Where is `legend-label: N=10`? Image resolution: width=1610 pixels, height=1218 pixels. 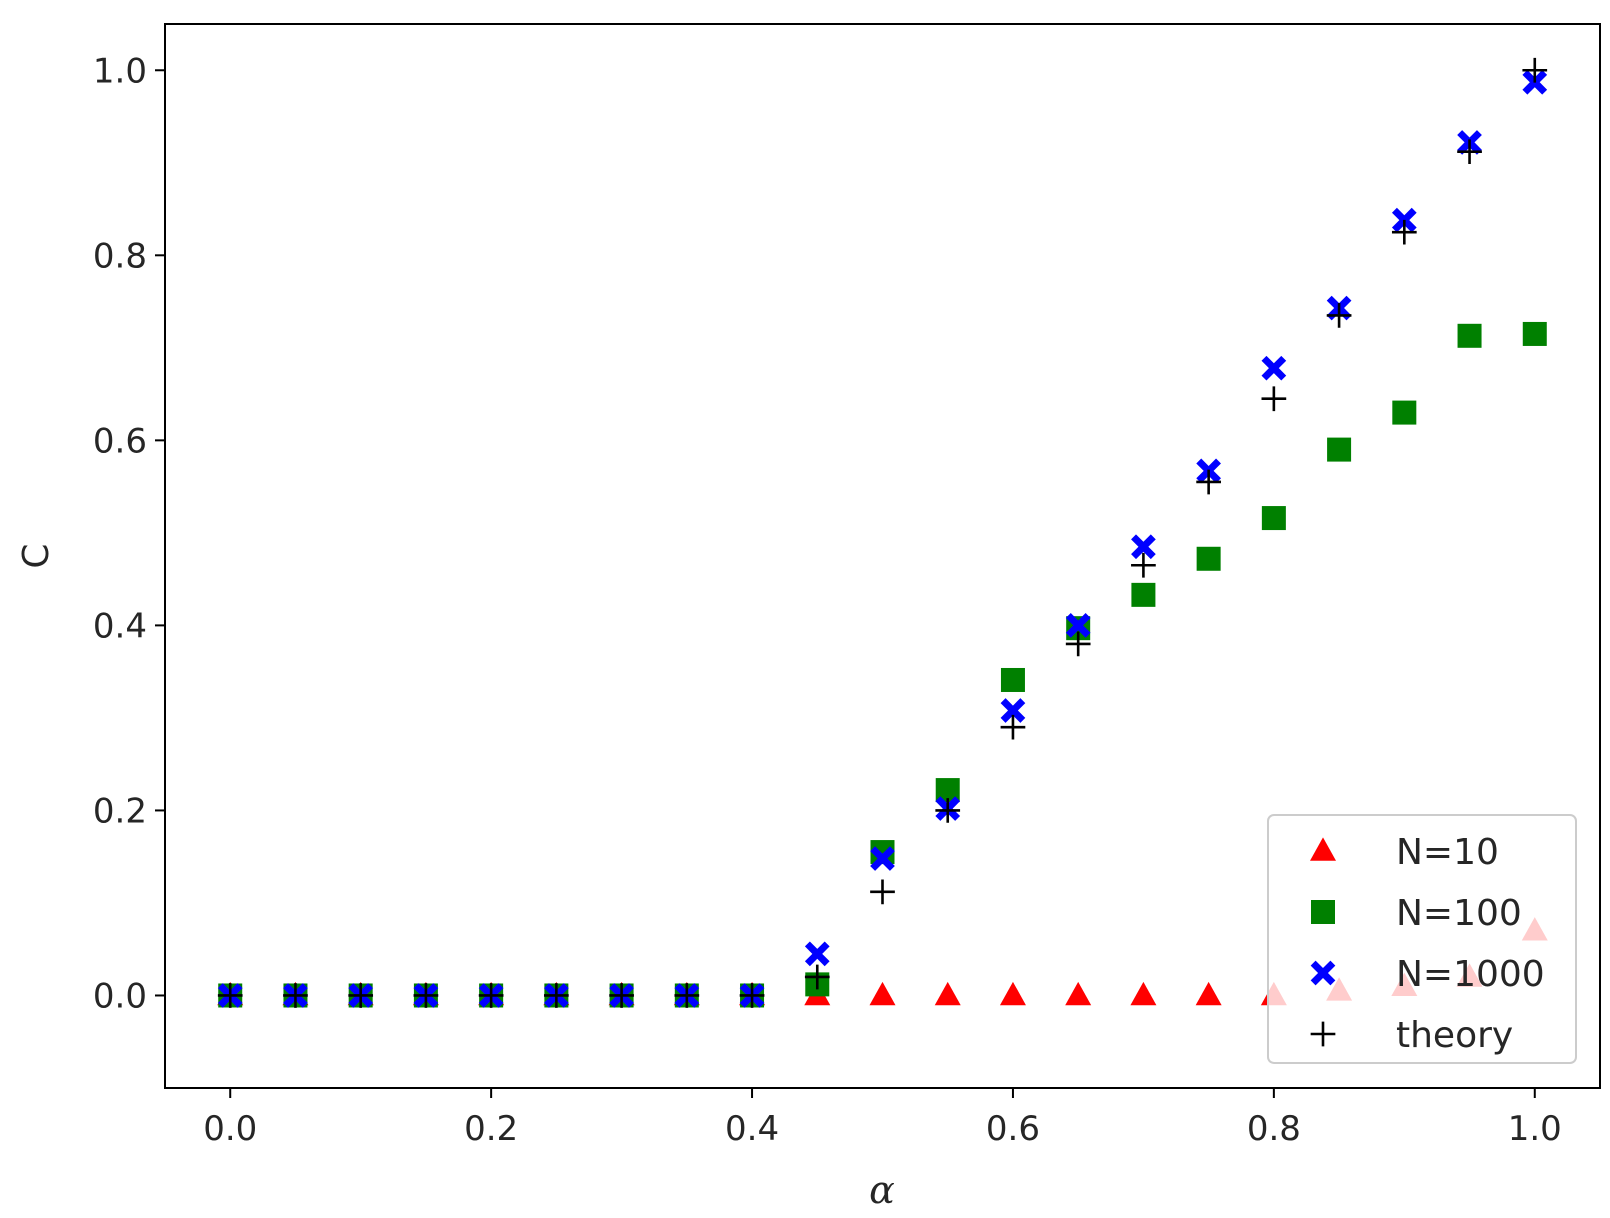 legend-label: N=10 is located at coordinates (1447, 852).